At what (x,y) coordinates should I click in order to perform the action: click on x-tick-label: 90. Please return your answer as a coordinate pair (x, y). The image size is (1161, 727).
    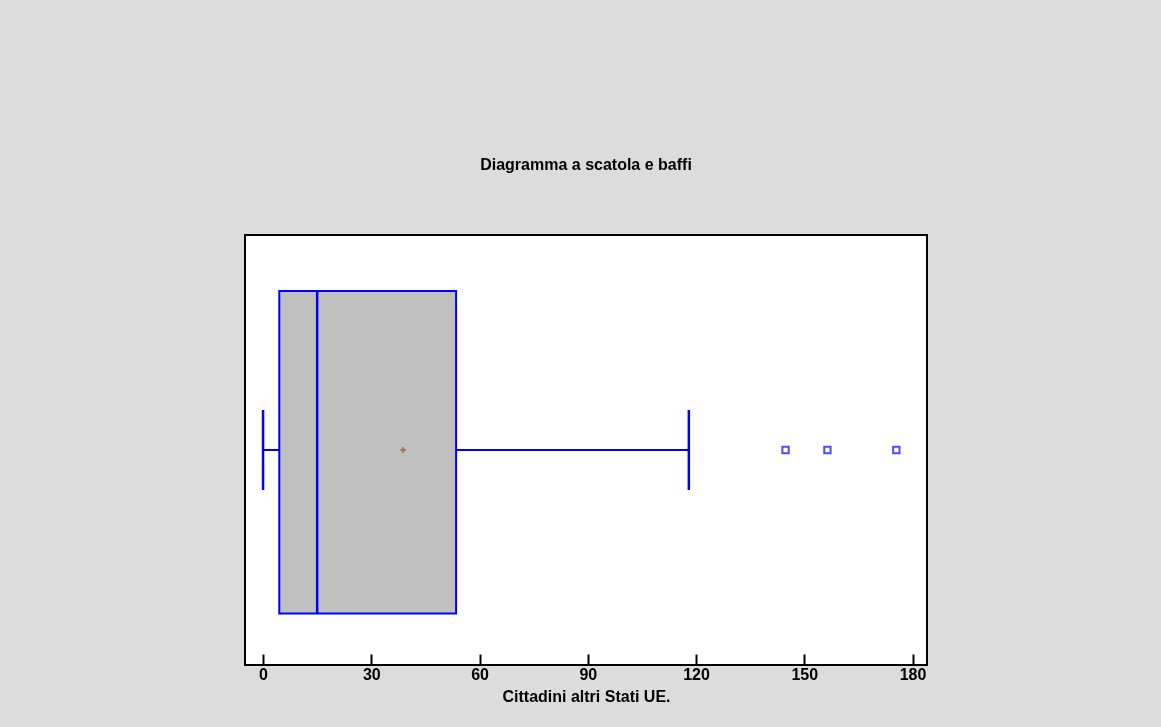
    Looking at the image, I should click on (588, 674).